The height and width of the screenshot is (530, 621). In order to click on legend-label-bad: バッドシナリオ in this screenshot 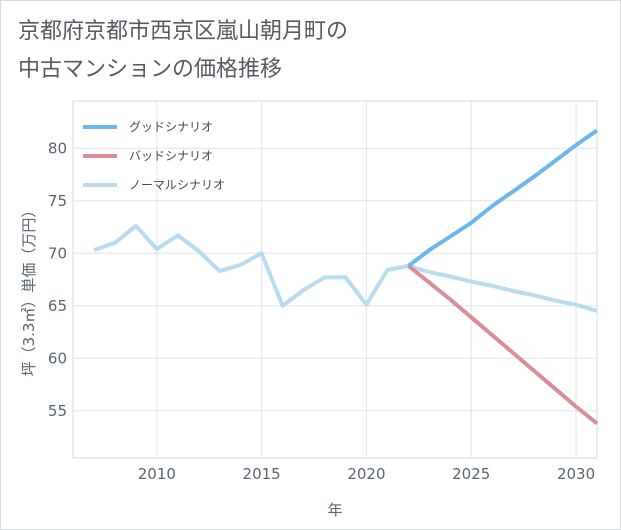, I will do `click(171, 156)`.